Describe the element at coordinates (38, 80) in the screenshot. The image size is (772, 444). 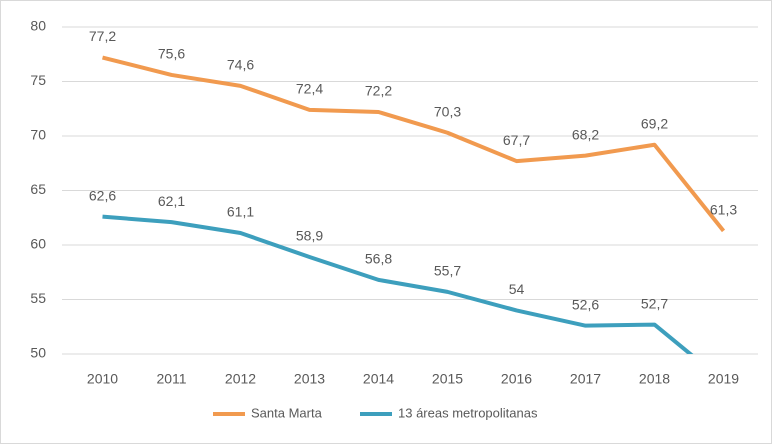
I see `y-tick-label: 75` at that location.